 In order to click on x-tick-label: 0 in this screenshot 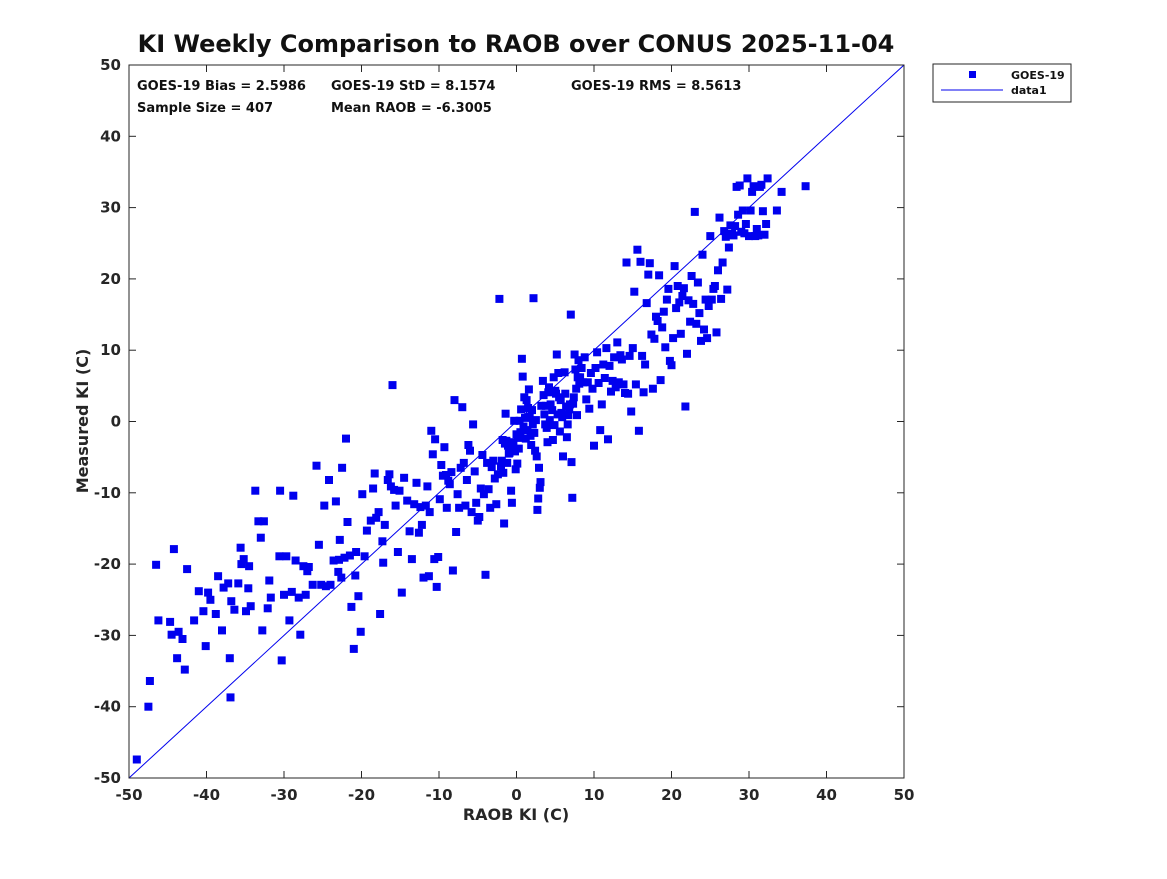, I will do `click(516, 795)`.